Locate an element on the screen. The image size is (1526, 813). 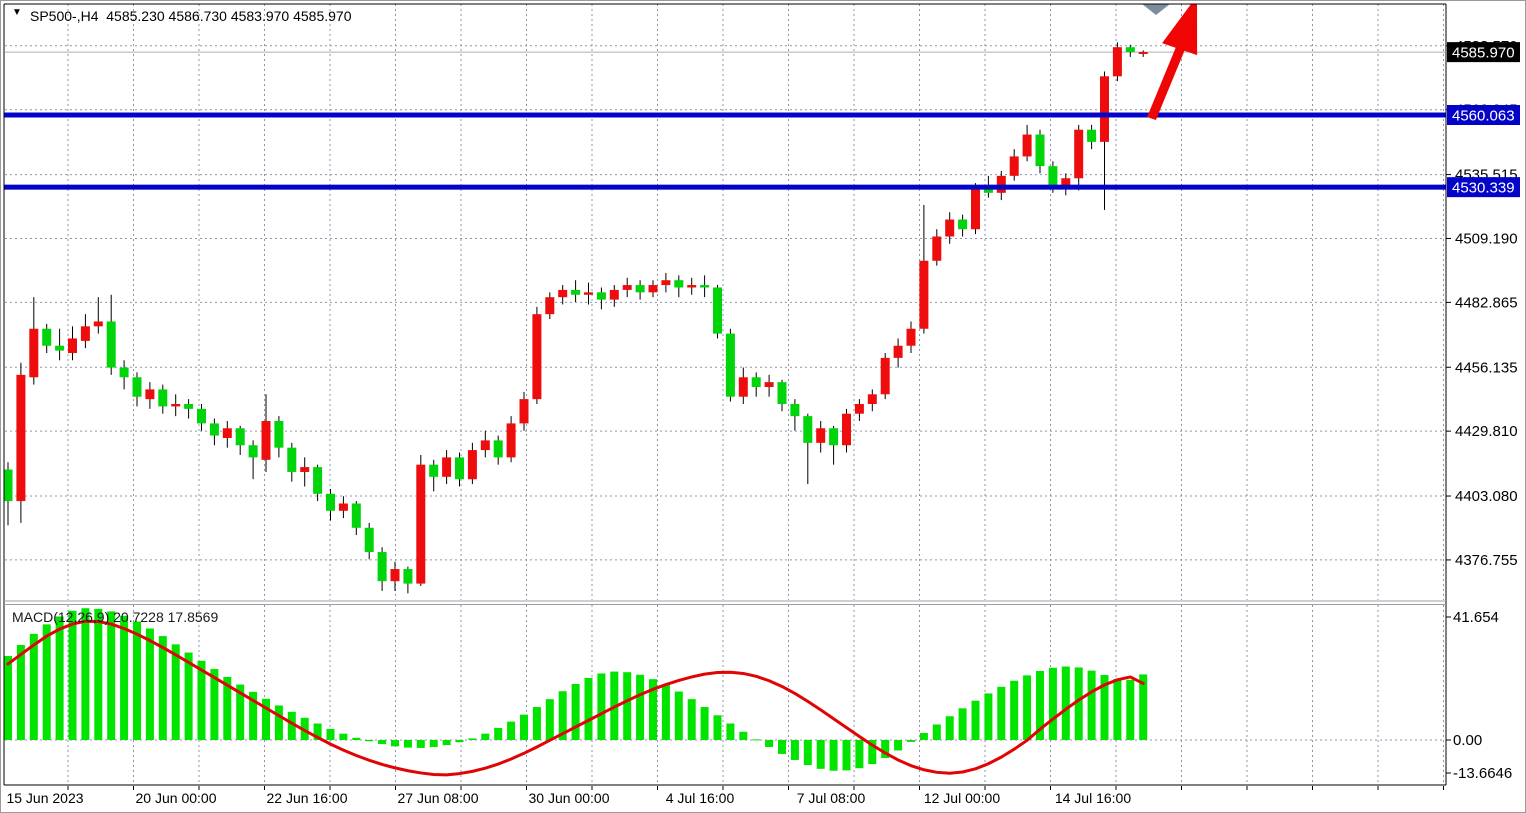
trend-arrow-group is located at coordinates (1172, 60).